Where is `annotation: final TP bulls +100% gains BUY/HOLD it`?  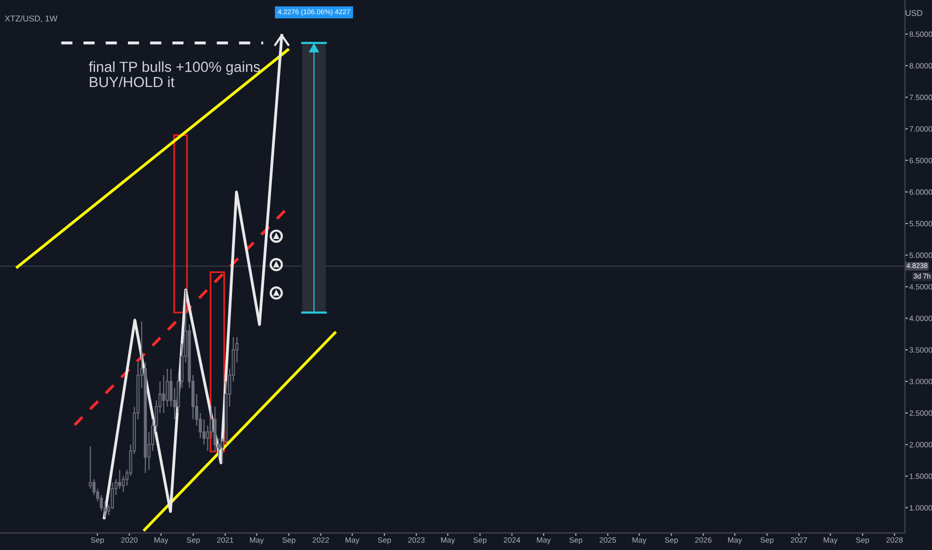 annotation: final TP bulls +100% gains BUY/HOLD it is located at coordinates (174, 74).